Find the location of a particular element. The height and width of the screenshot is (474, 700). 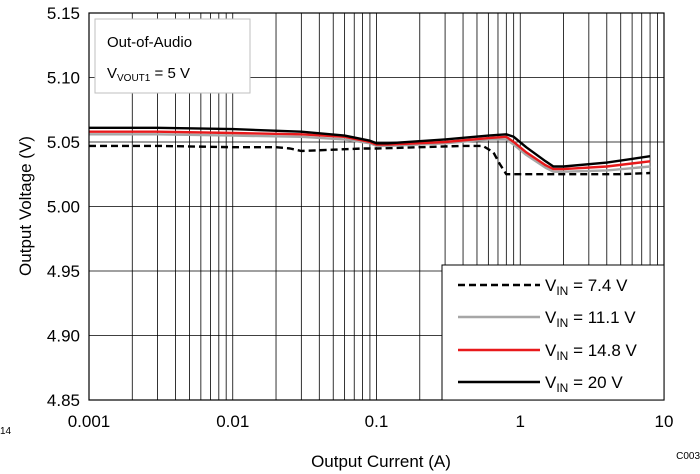

annotation-box: Out-of-Audio VVOUT1 = 5 V is located at coordinates (172, 56).